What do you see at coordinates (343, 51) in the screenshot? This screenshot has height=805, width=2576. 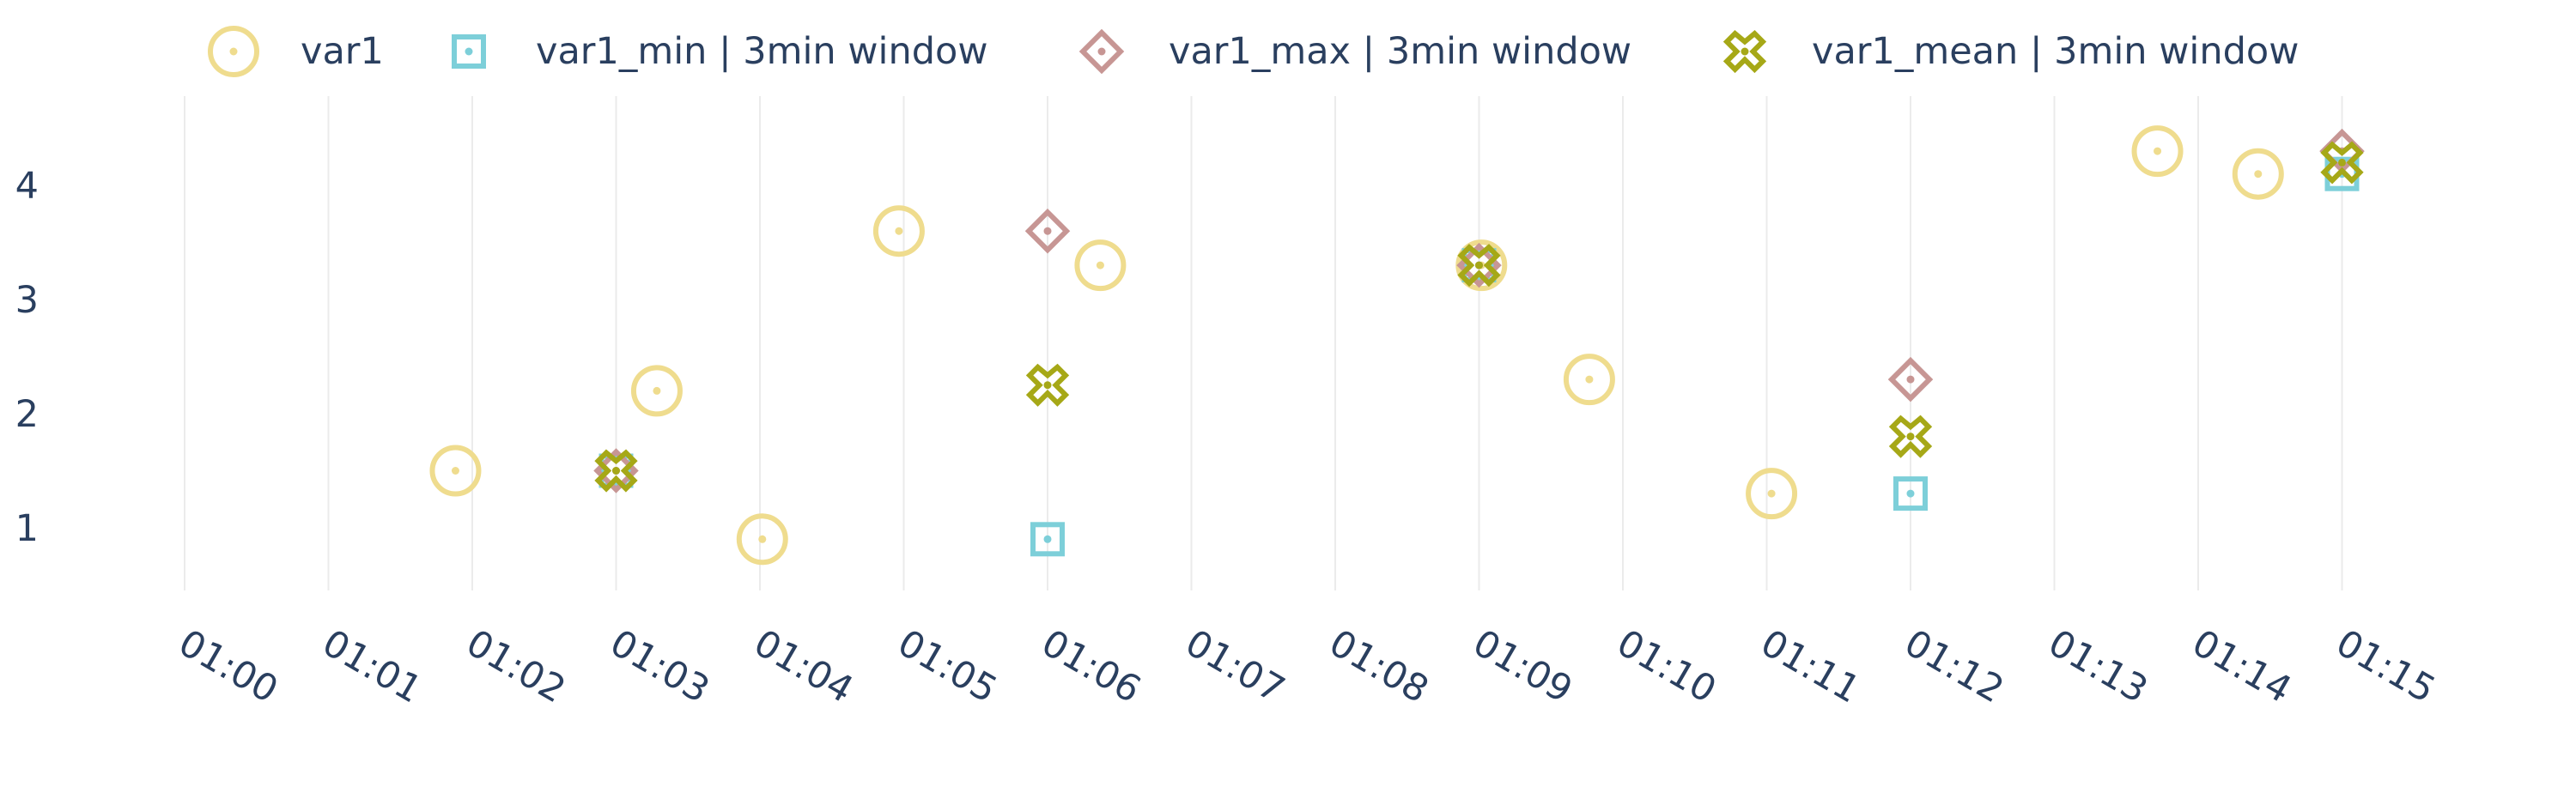 I see `legend-label: var1` at bounding box center [343, 51].